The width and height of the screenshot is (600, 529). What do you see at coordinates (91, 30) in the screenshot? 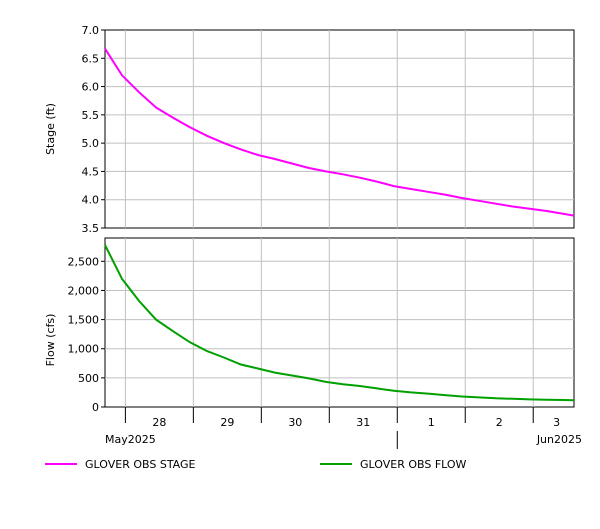
I see `stage-ytick-label: 7.0` at bounding box center [91, 30].